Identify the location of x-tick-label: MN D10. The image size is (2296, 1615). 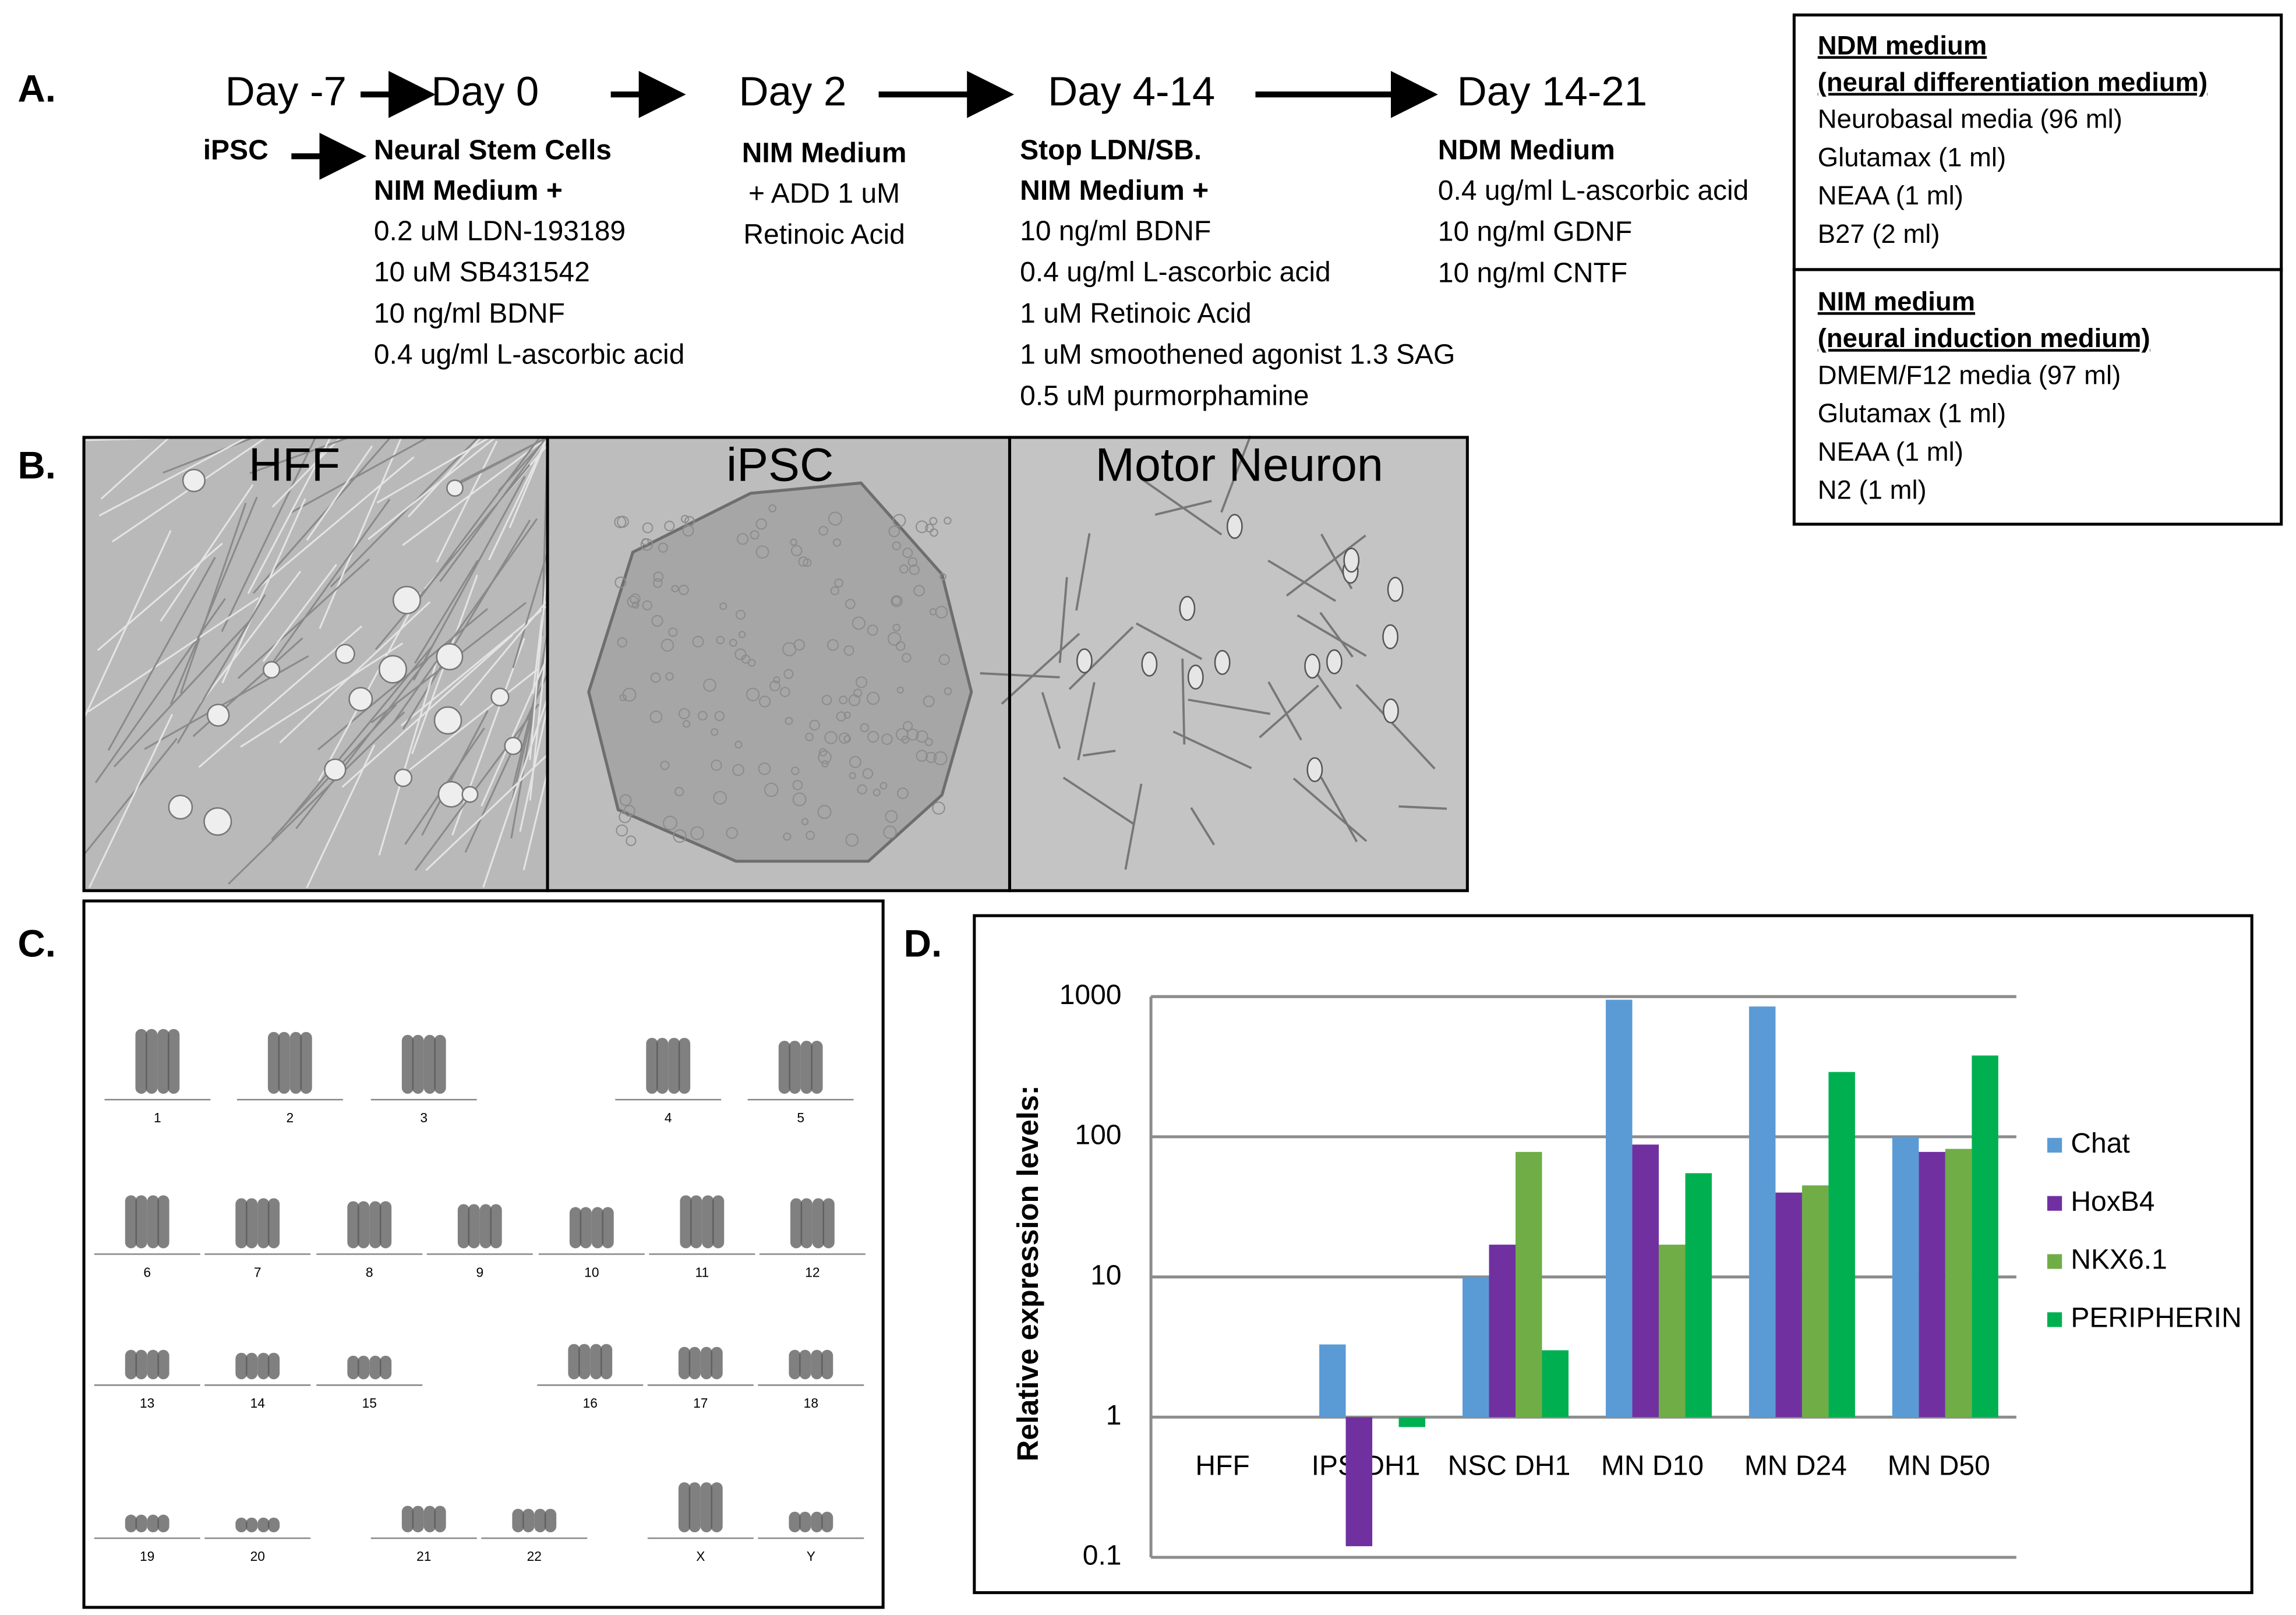
(1652, 1466).